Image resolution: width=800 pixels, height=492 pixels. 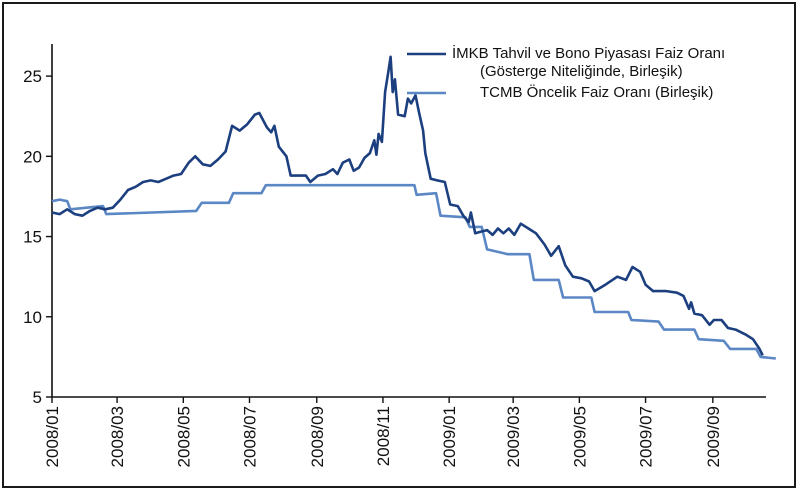 What do you see at coordinates (513, 436) in the screenshot?
I see `x-tick-label: 2009/03` at bounding box center [513, 436].